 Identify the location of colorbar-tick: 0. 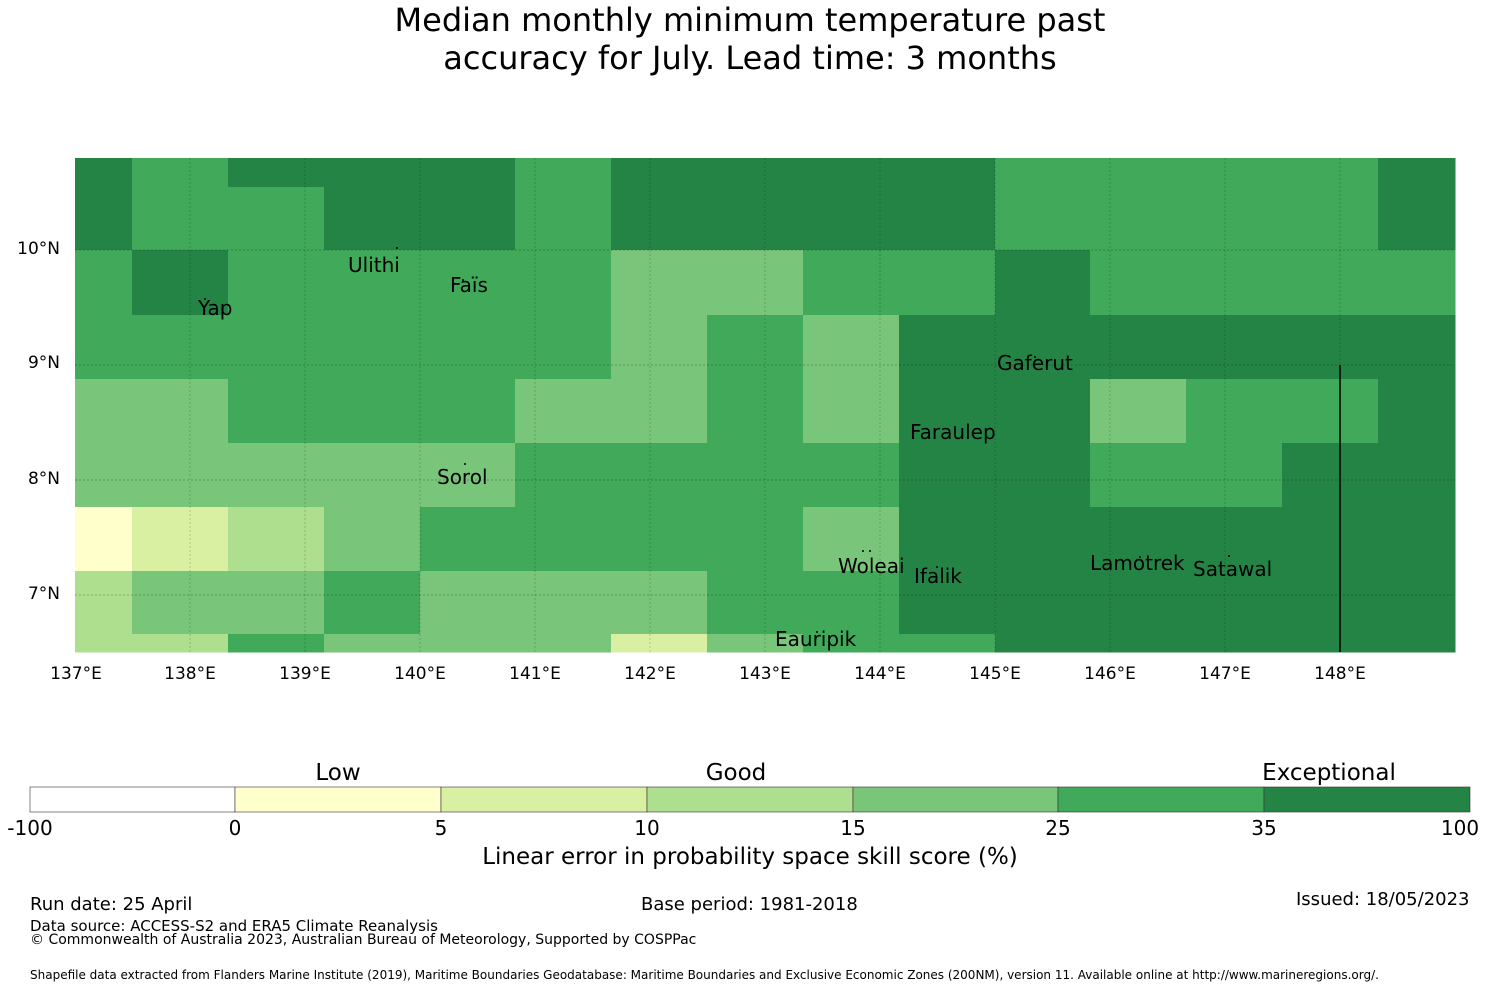
(235, 828).